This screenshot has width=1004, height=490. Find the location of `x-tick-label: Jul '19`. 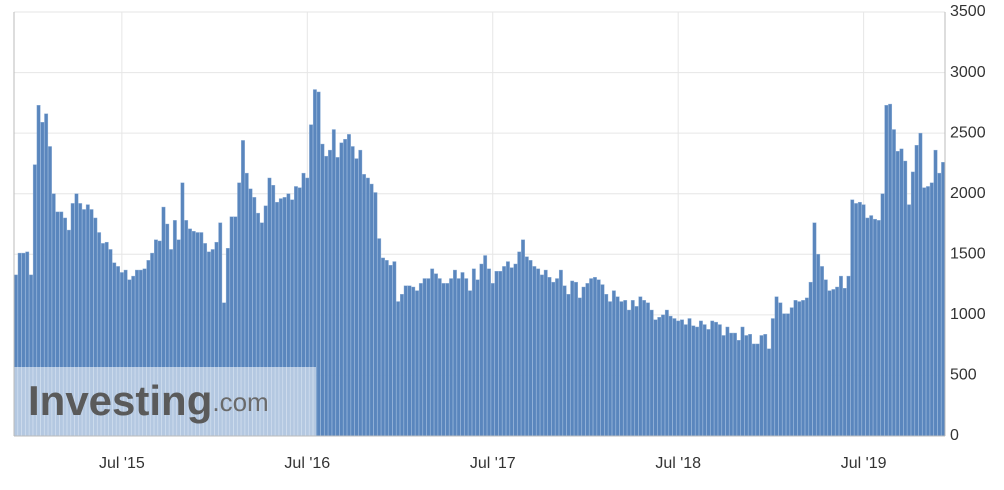

x-tick-label: Jul '19 is located at coordinates (864, 463).